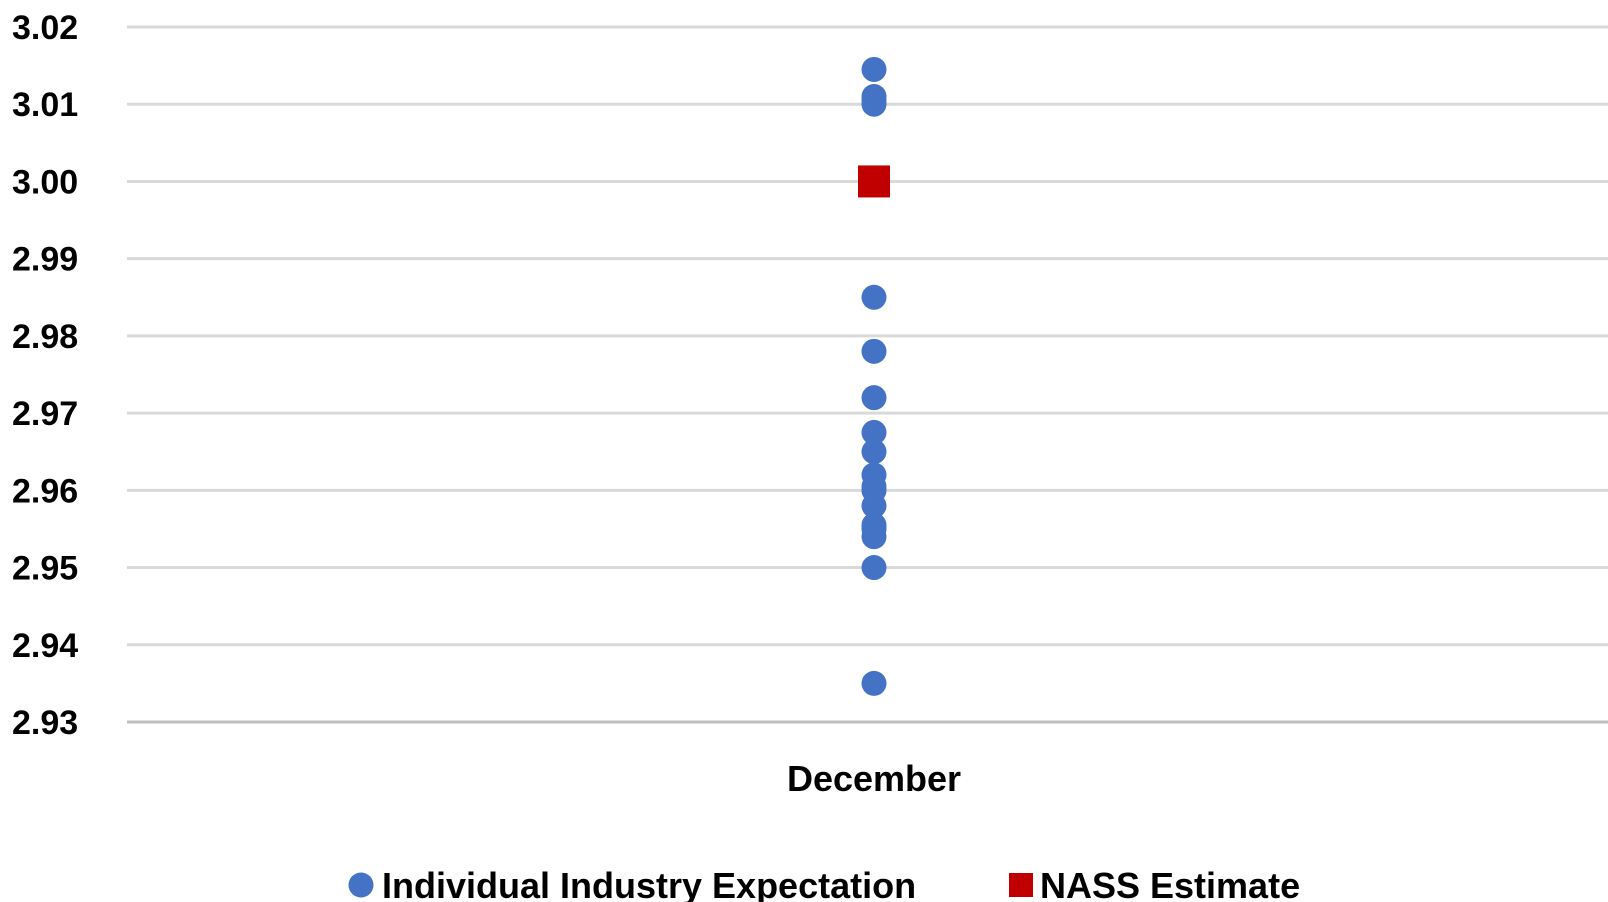 The width and height of the screenshot is (1608, 902). What do you see at coordinates (45, 260) in the screenshot?
I see `y-tick-label: 2.99` at bounding box center [45, 260].